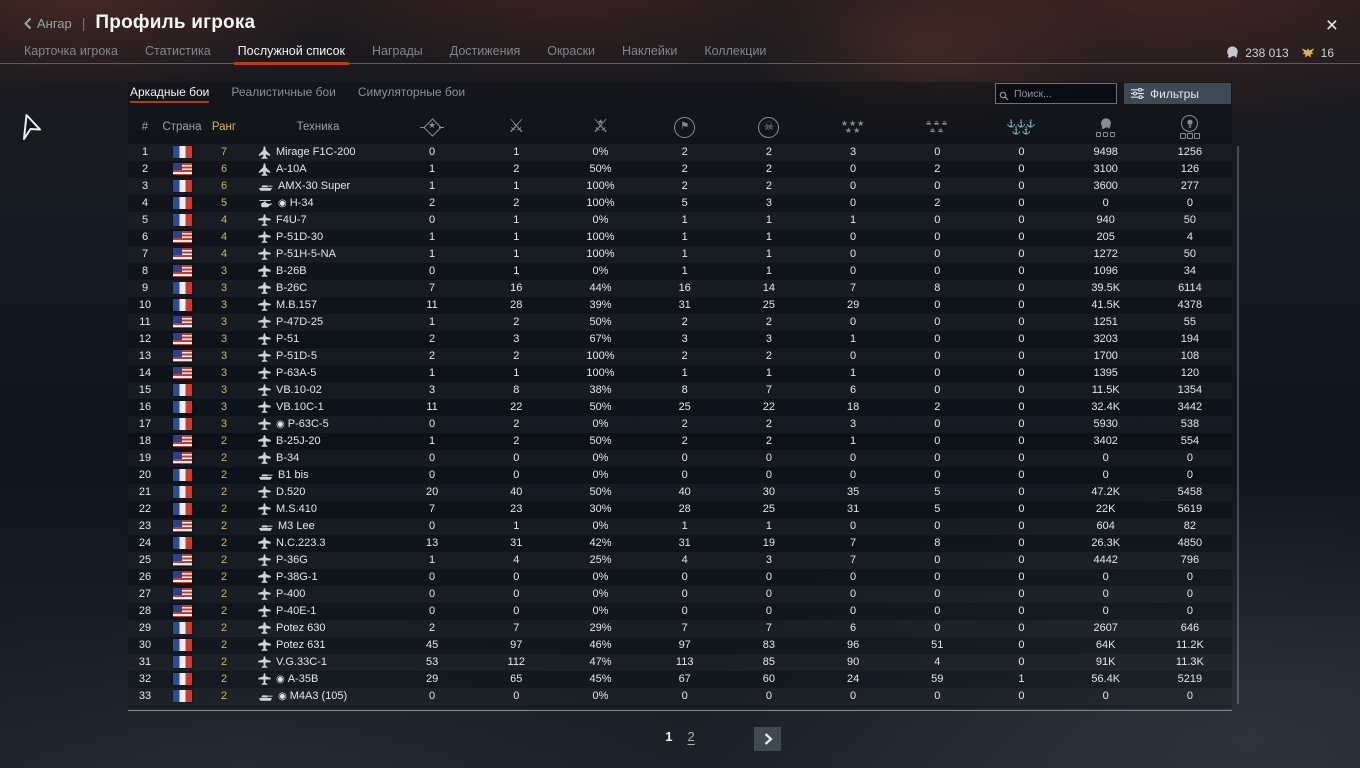  Describe the element at coordinates (48, 23) in the screenshot. I see `back-to-hangar-button: Ангар` at that location.